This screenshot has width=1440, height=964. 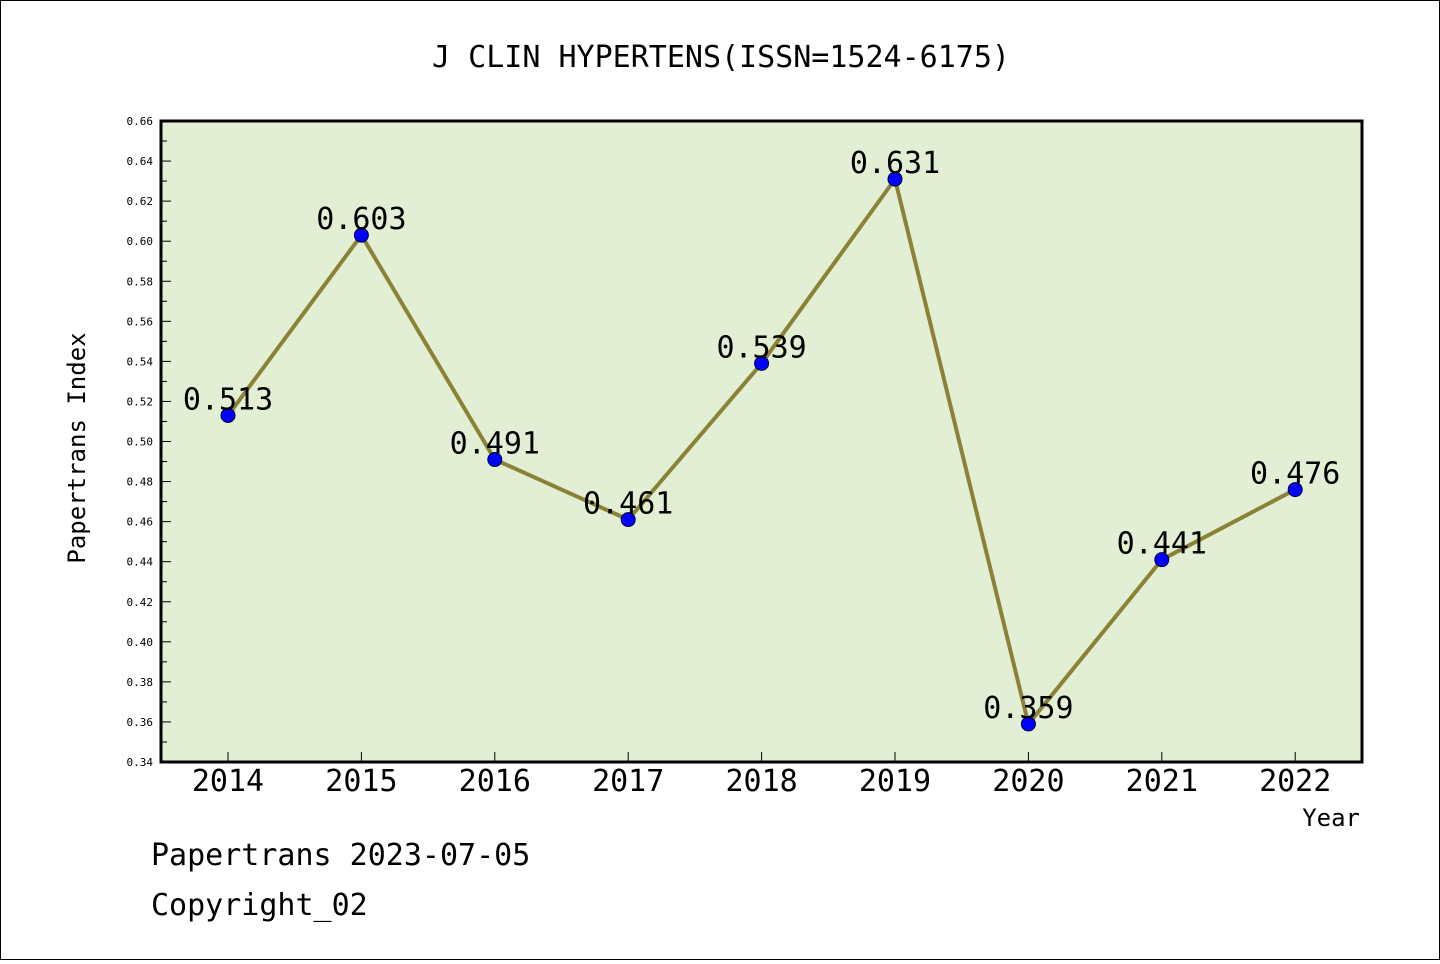 What do you see at coordinates (495, 444) in the screenshot?
I see `data-label: 0.491` at bounding box center [495, 444].